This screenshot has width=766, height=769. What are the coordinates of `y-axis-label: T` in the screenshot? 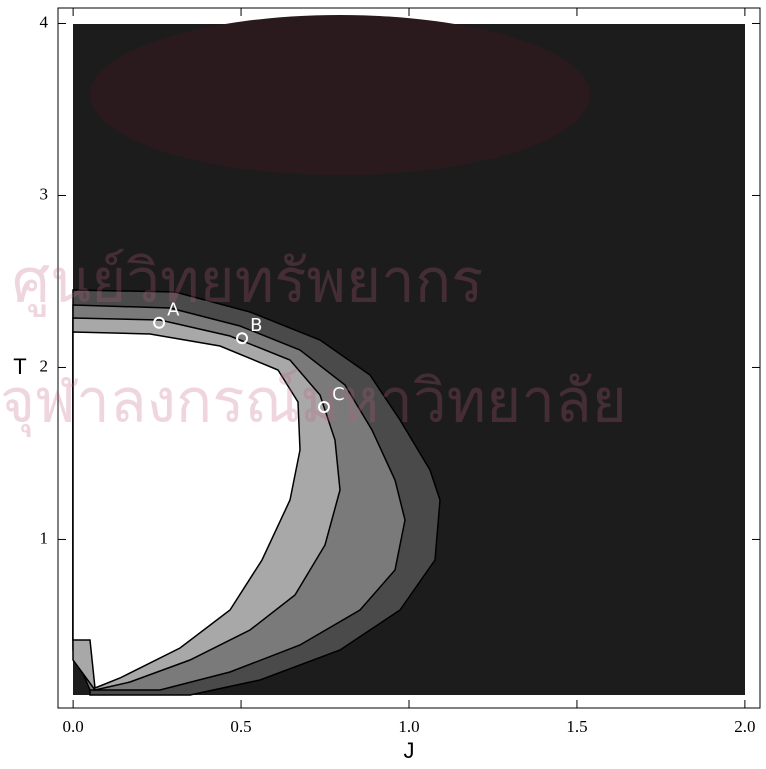 It's located at (19, 366).